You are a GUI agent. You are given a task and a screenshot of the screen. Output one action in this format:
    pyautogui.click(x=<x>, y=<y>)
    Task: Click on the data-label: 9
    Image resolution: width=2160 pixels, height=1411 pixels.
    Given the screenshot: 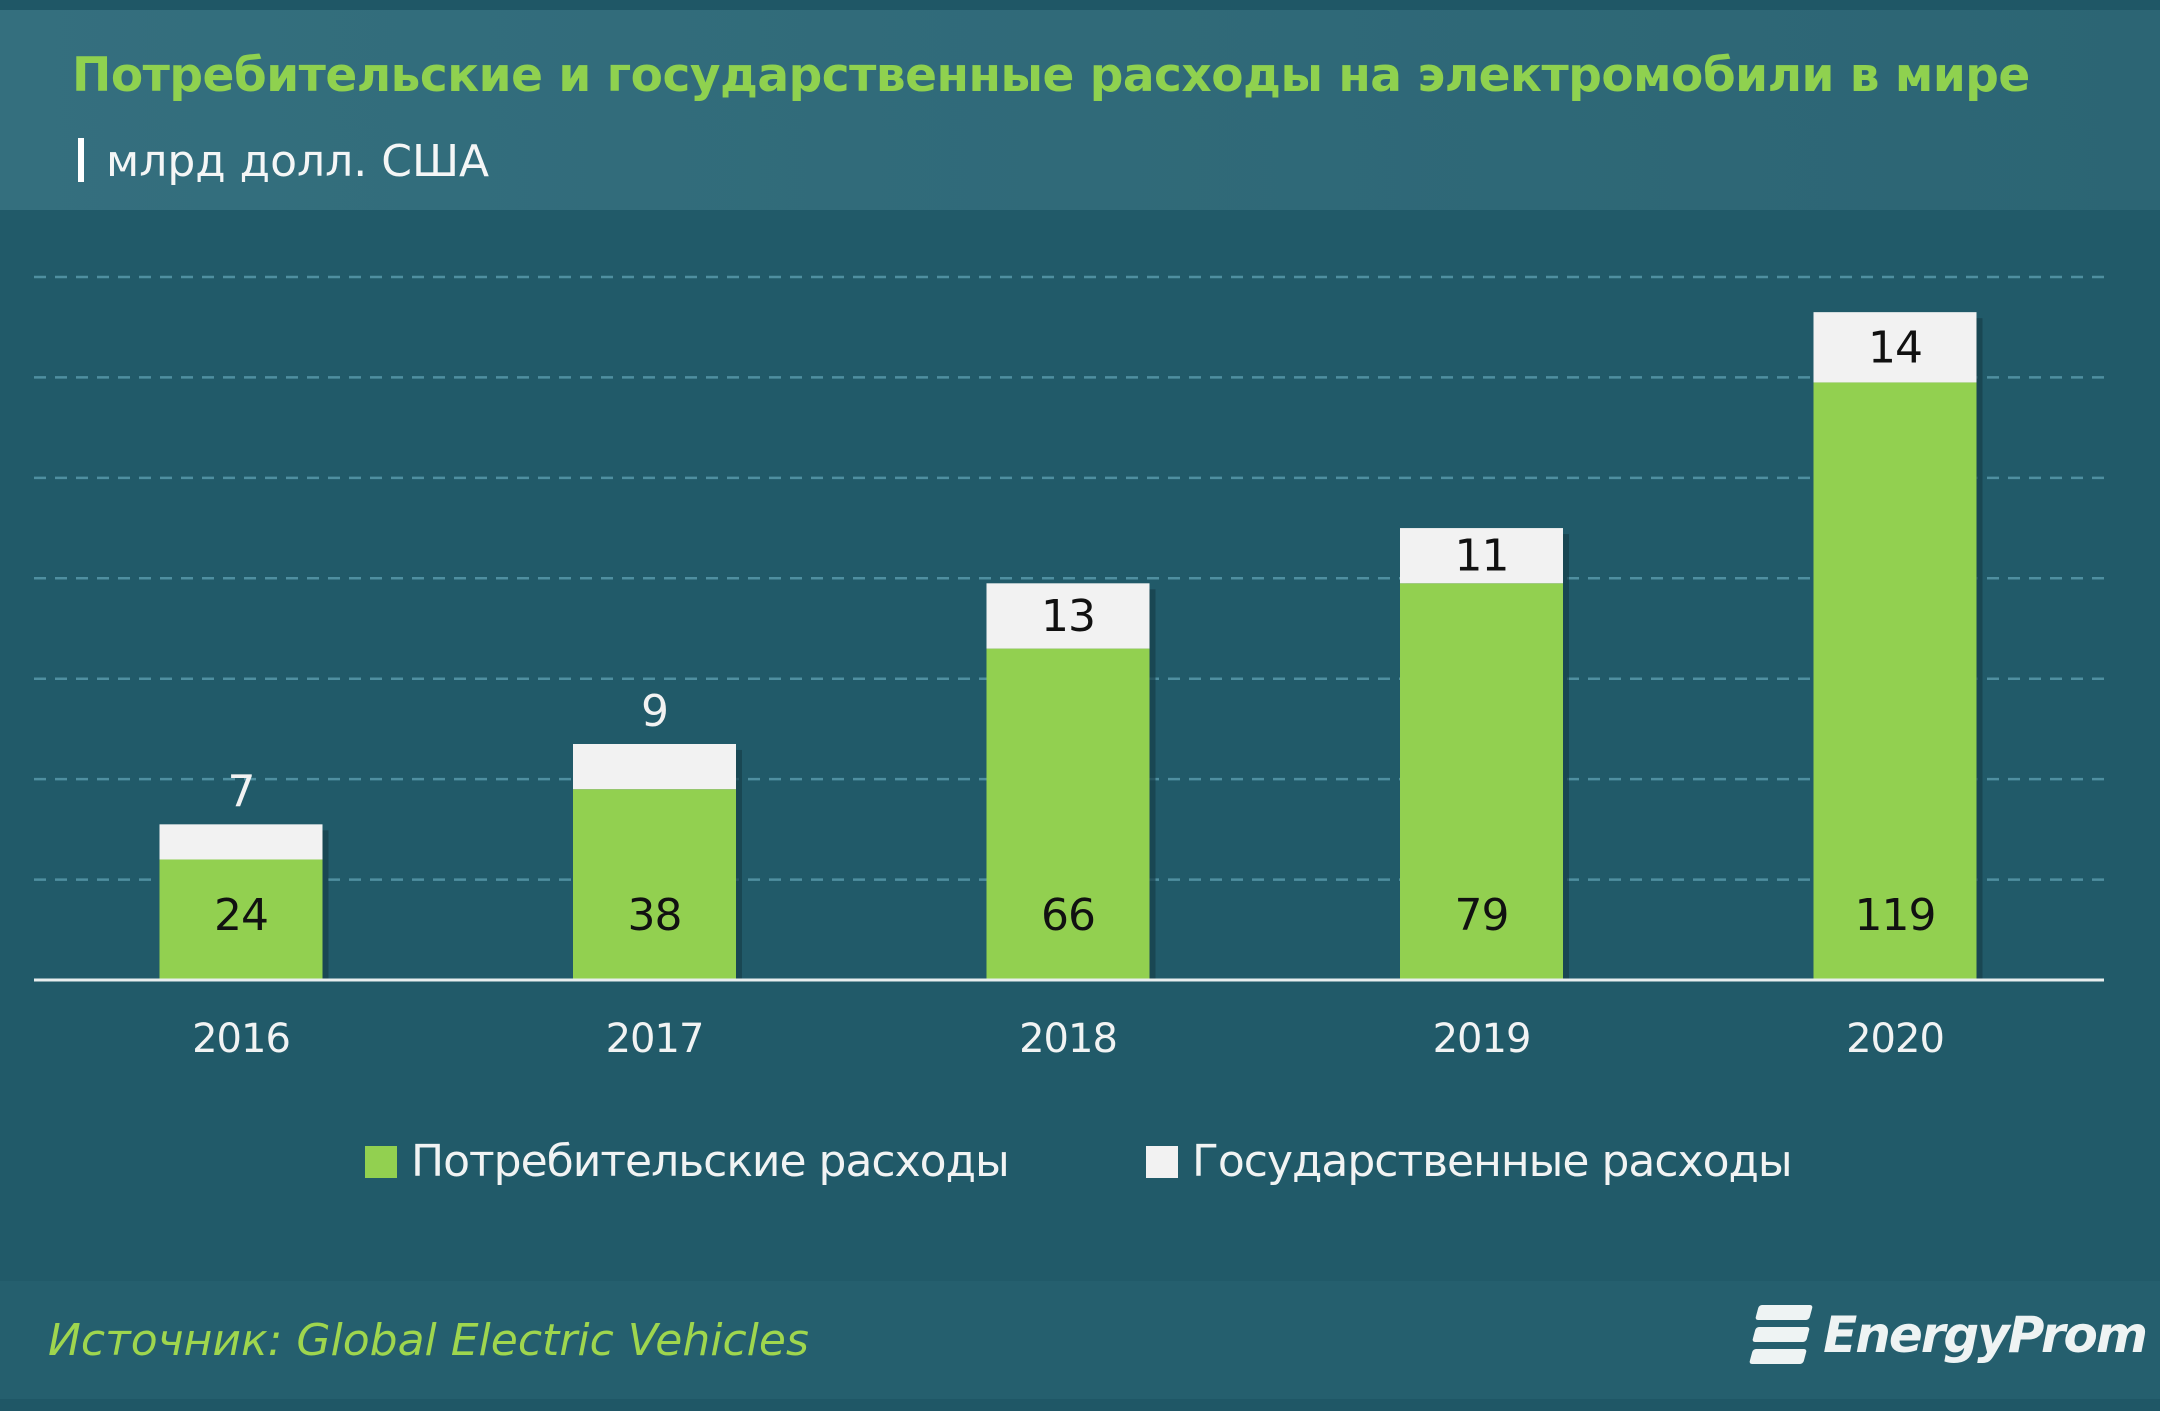 What is the action you would take?
    pyautogui.click(x=654, y=711)
    